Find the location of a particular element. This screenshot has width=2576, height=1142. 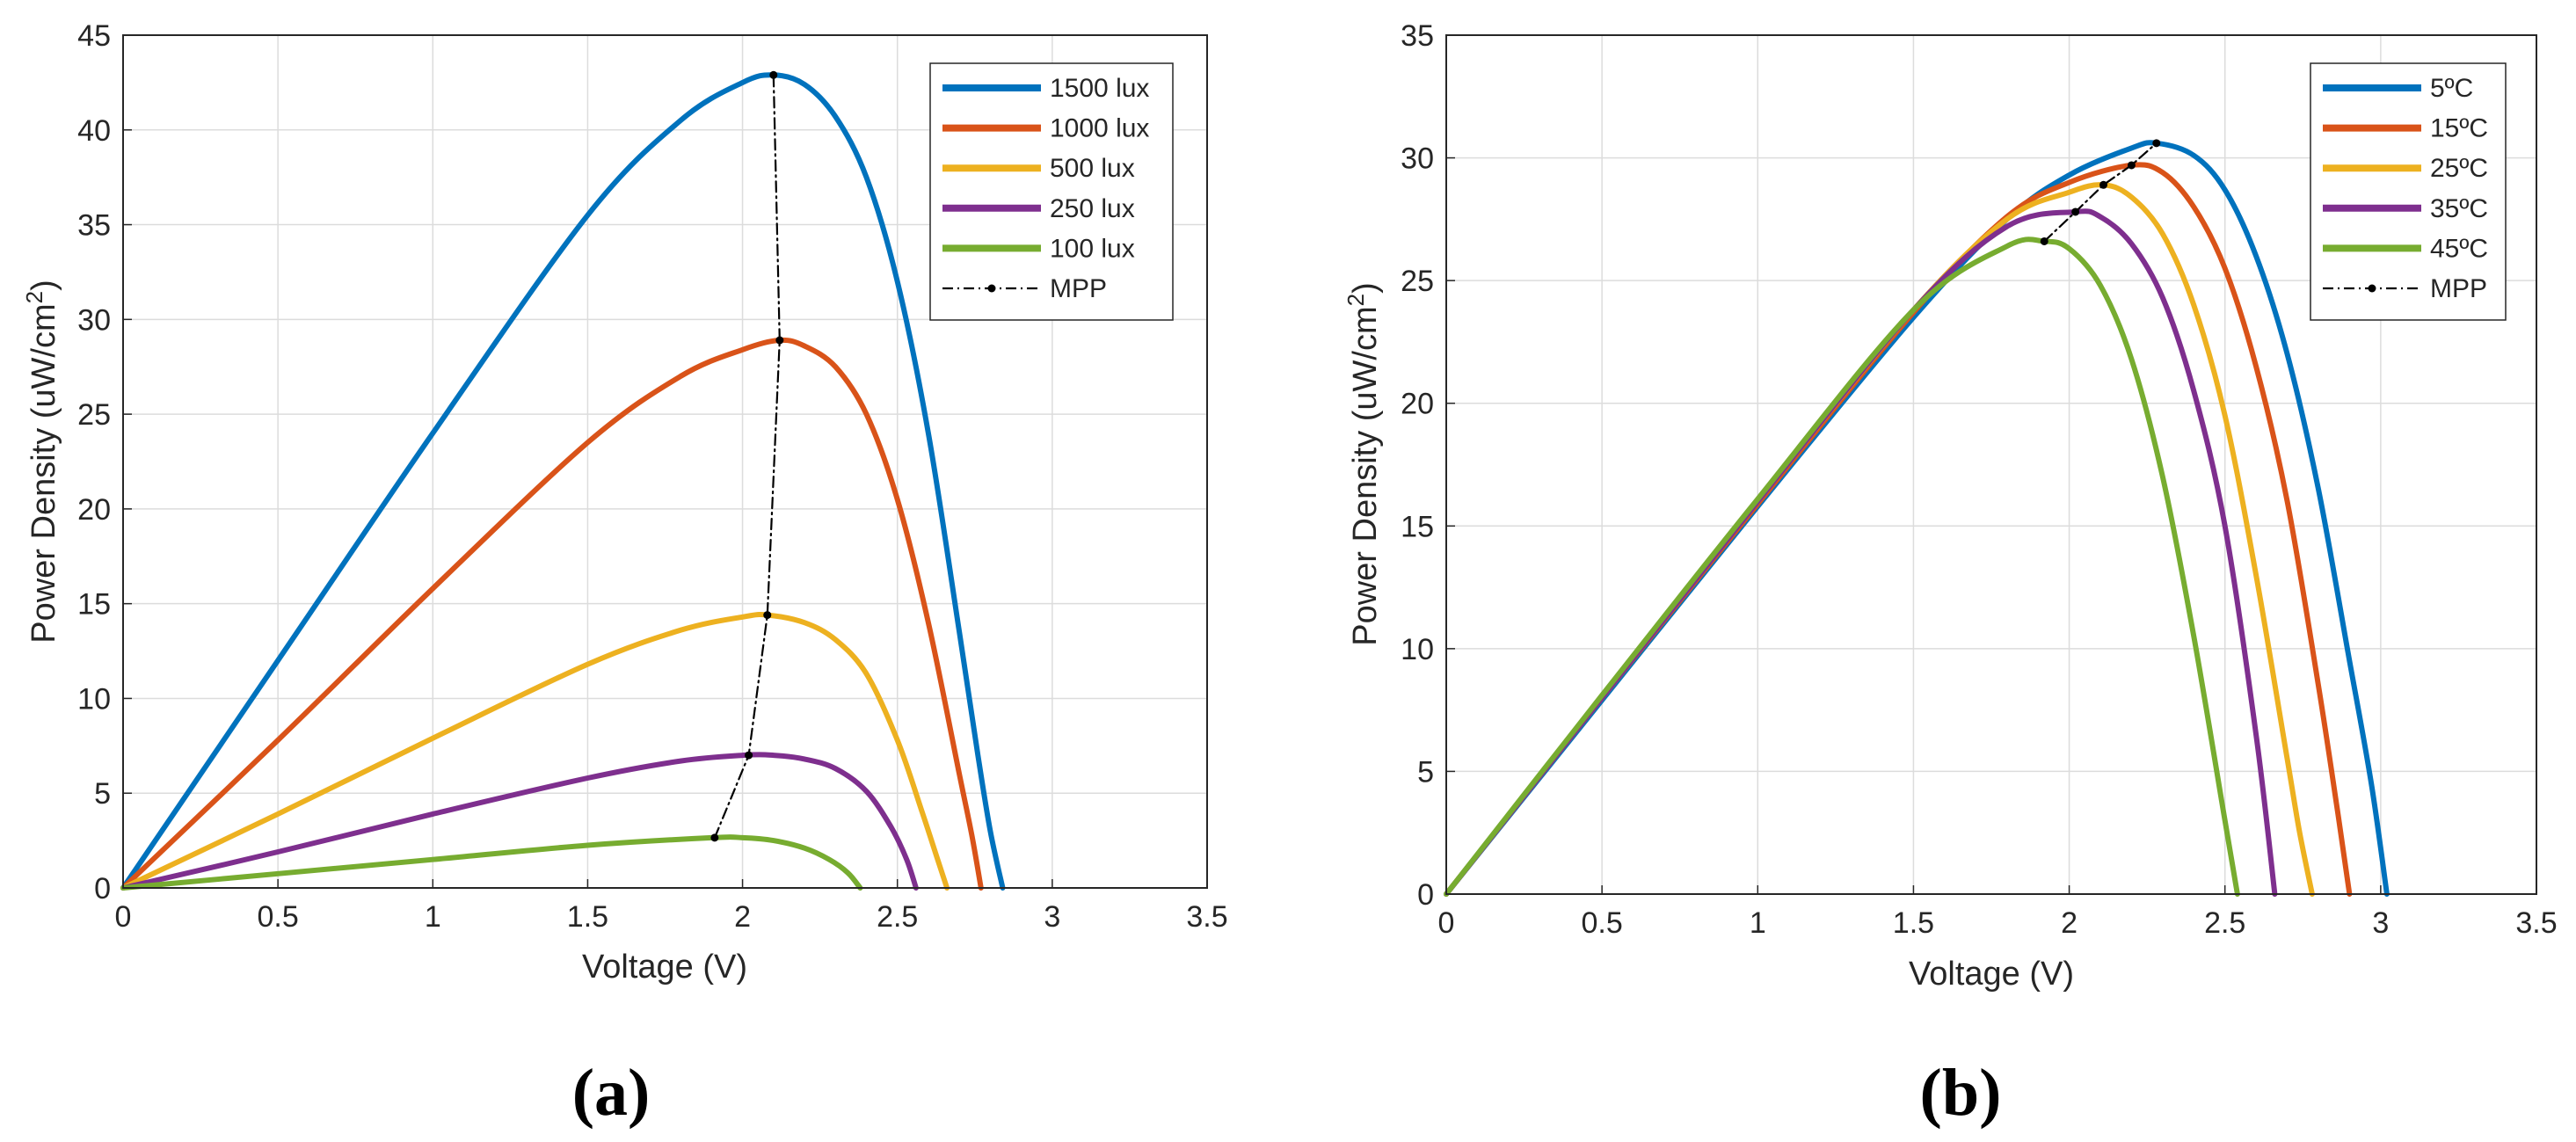

chart-a-legend-items: 1500 lux 1000 lux 500 lux 250 lux 100 lux MPP is located at coordinates (1045, 188).